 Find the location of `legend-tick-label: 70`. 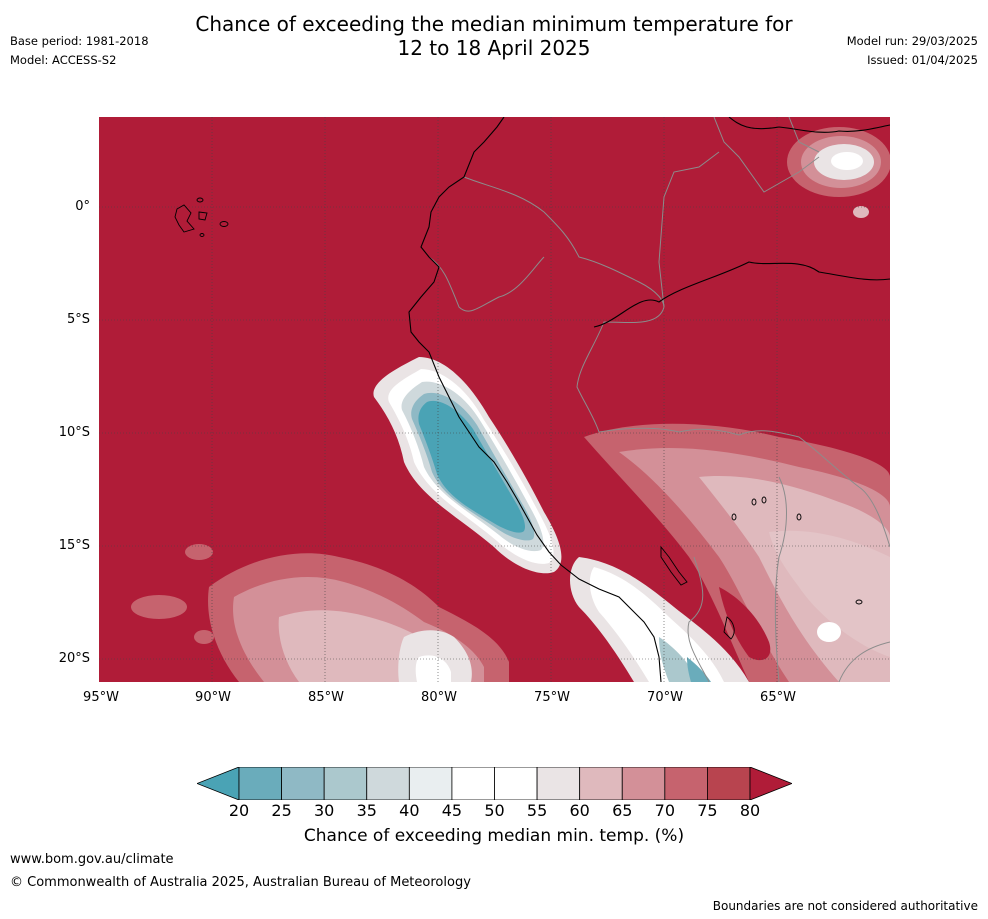

legend-tick-label: 70 is located at coordinates (664, 810).